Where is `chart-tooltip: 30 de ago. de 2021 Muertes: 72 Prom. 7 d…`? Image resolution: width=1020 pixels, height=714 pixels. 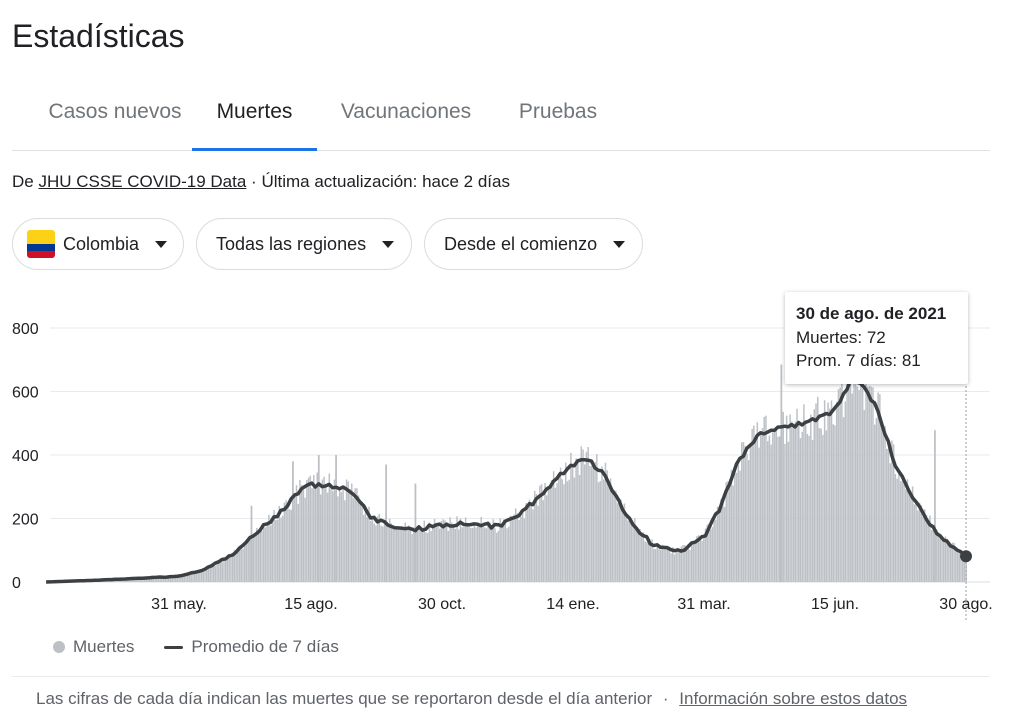 chart-tooltip: 30 de ago. de 2021 Muertes: 72 Prom. 7 d… is located at coordinates (876, 338).